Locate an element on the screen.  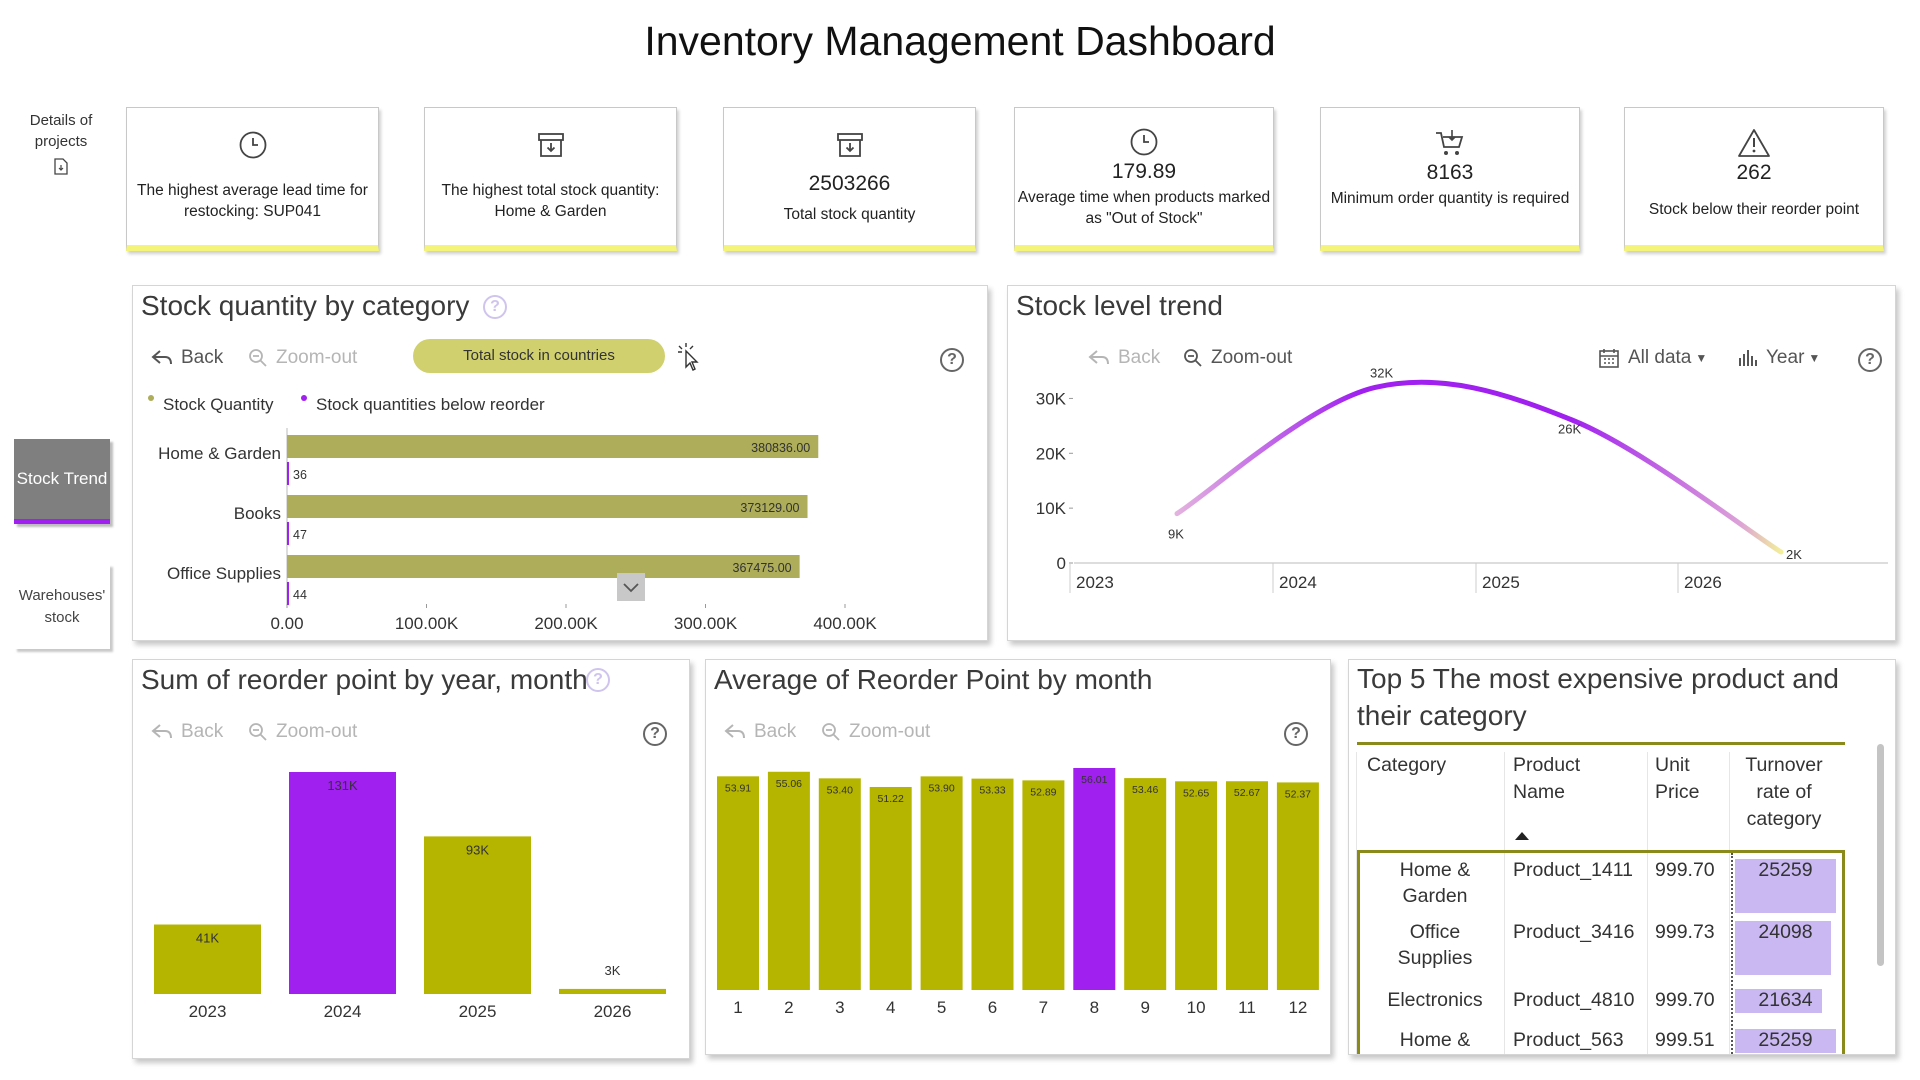
data-label: 51.22 is located at coordinates (891, 799).